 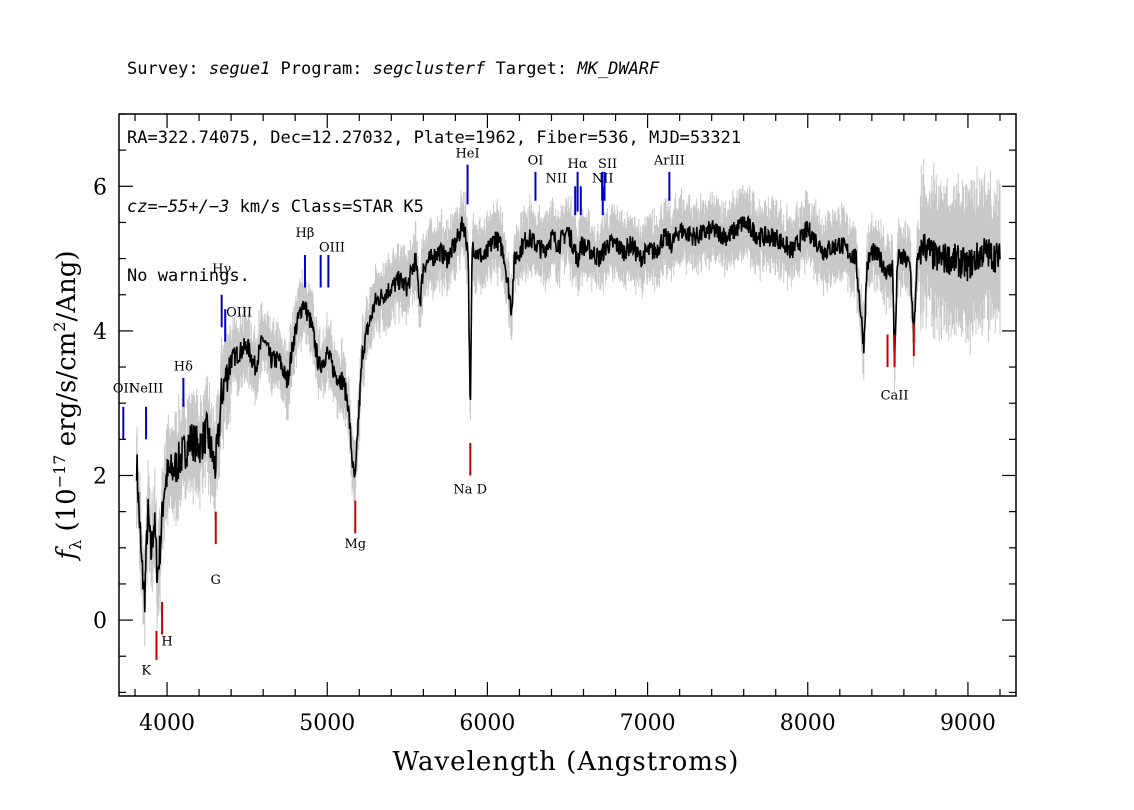 I want to click on emission-line-label: HeI, so click(x=467, y=153).